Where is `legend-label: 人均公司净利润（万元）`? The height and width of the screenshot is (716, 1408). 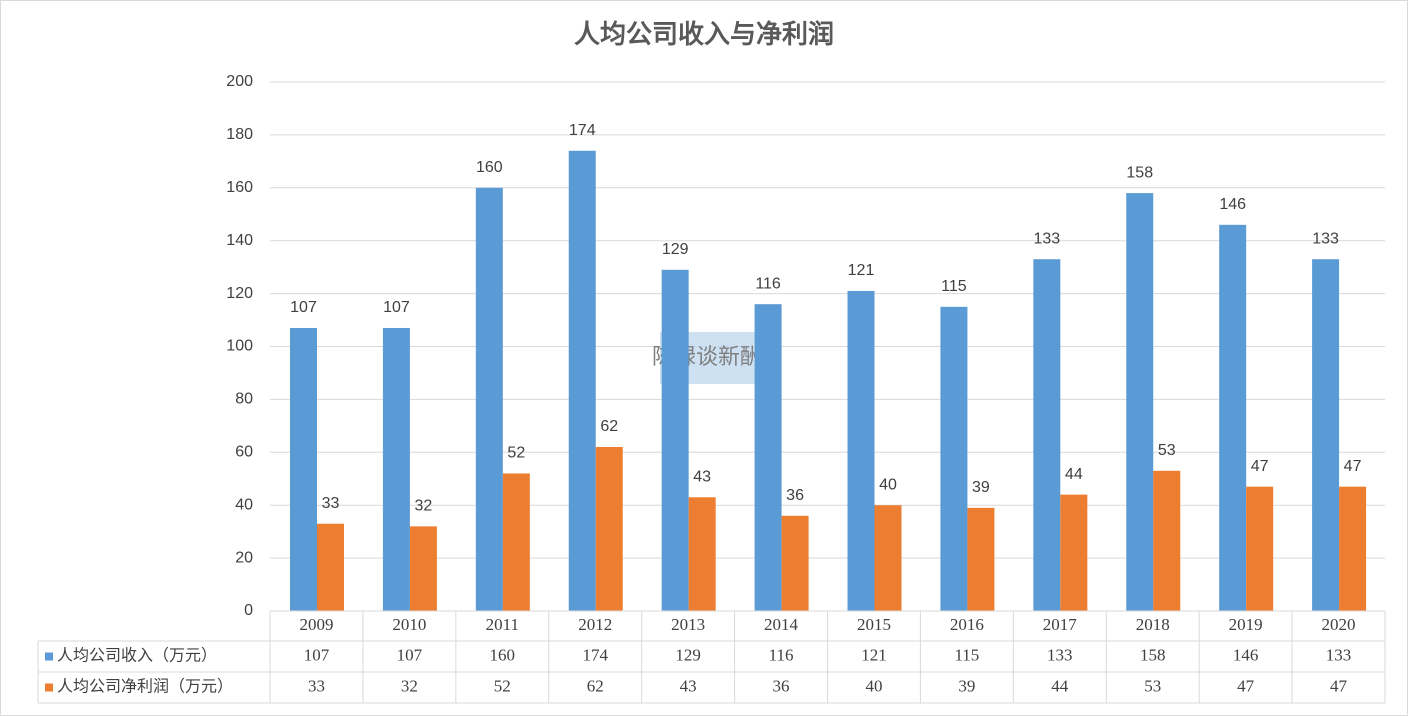
legend-label: 人均公司净利润（万元） is located at coordinates (145, 687).